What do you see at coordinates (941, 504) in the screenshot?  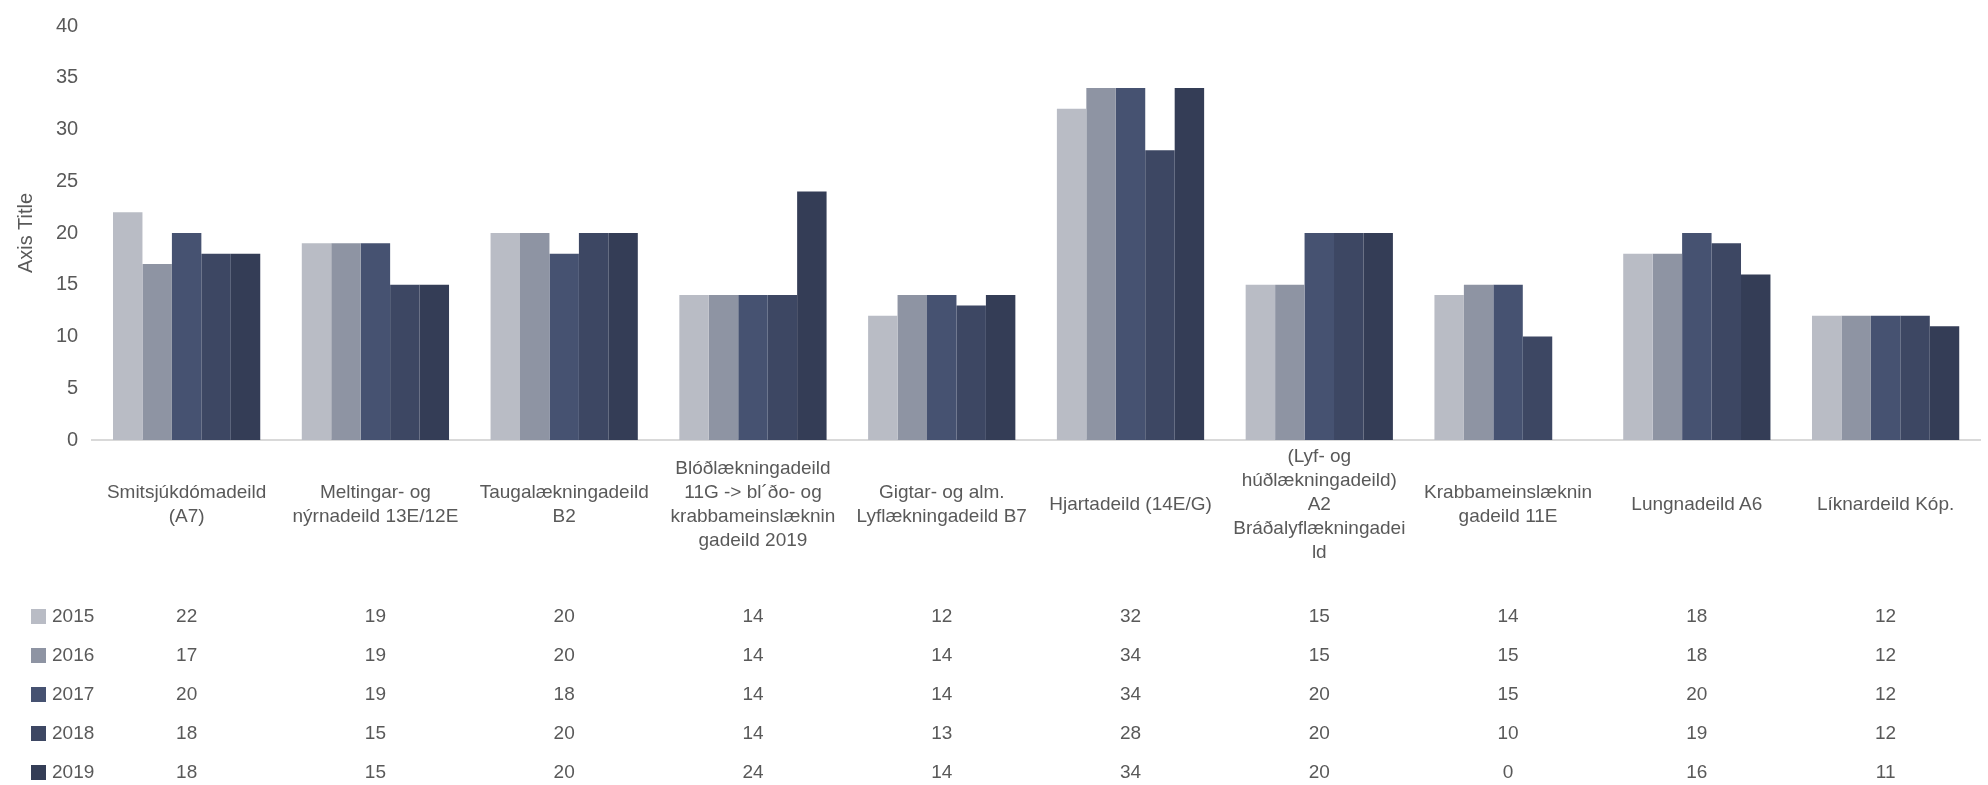 I see `x-tick-label: Gigtar- og alm. Lyflækningadeild B7` at bounding box center [941, 504].